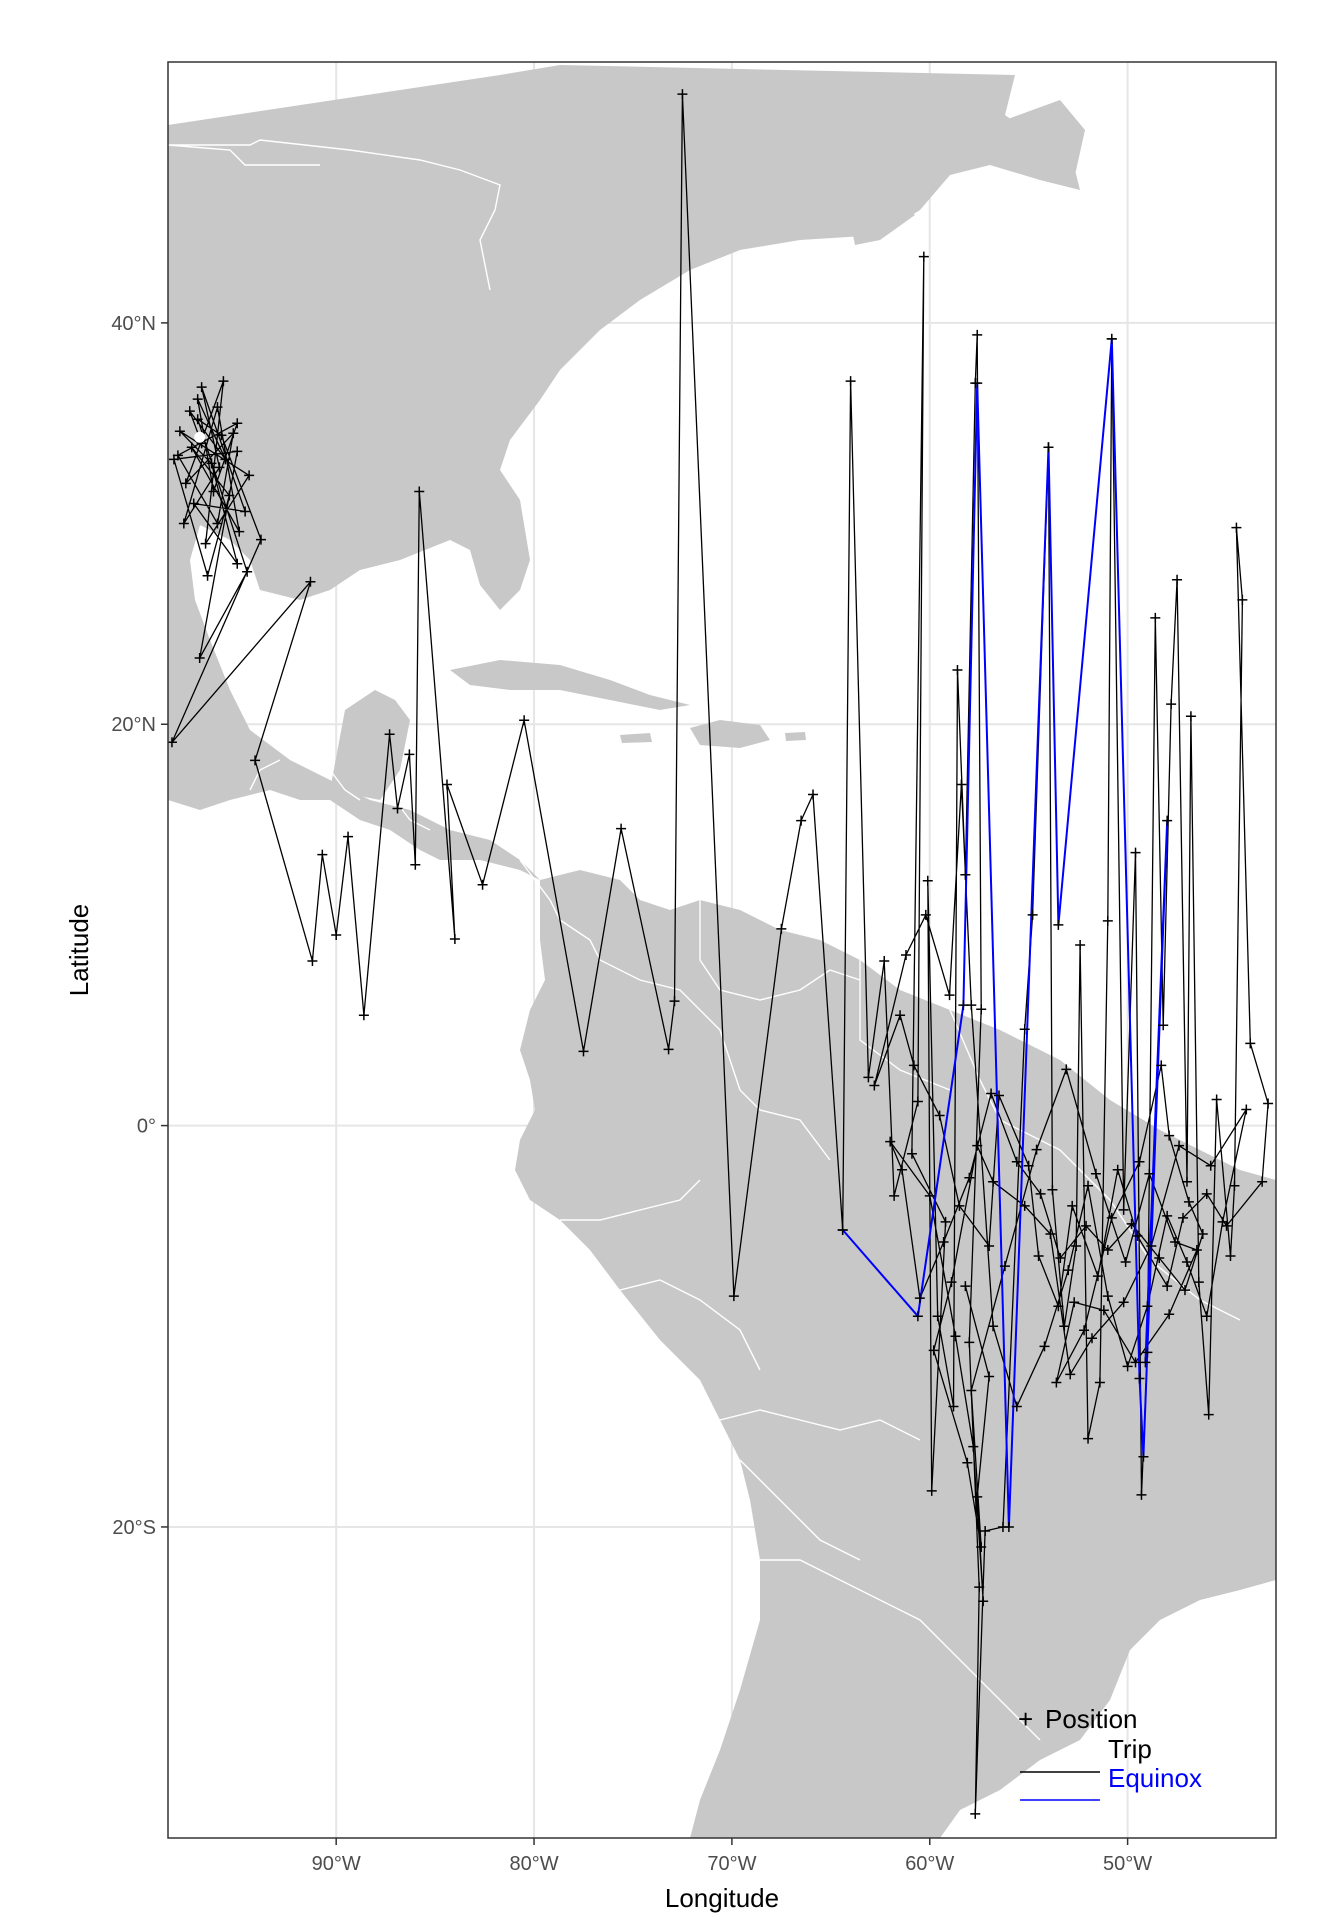 Image resolution: width=1344 pixels, height=1920 pixels. What do you see at coordinates (636, 738) in the screenshot?
I see `jamaica` at bounding box center [636, 738].